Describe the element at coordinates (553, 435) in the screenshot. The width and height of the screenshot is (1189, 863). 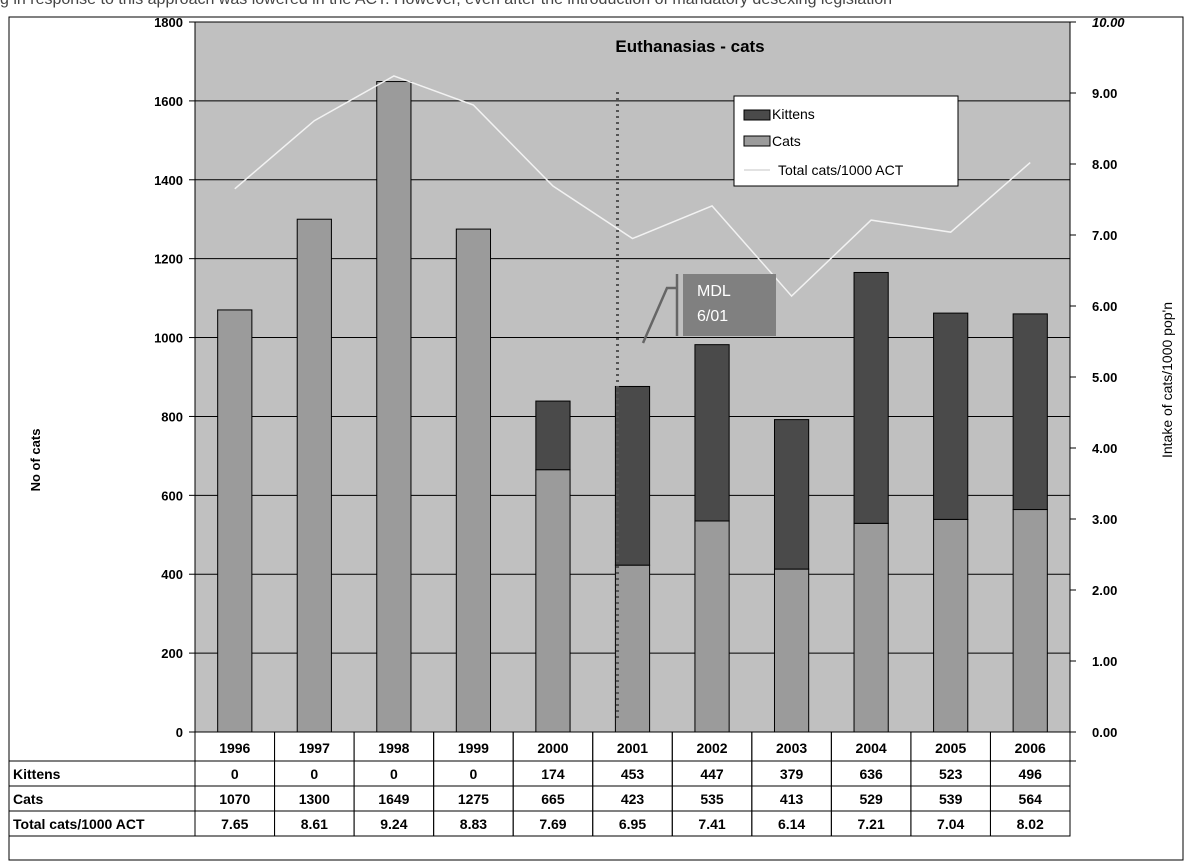
I see `bar-kittens-2000` at that location.